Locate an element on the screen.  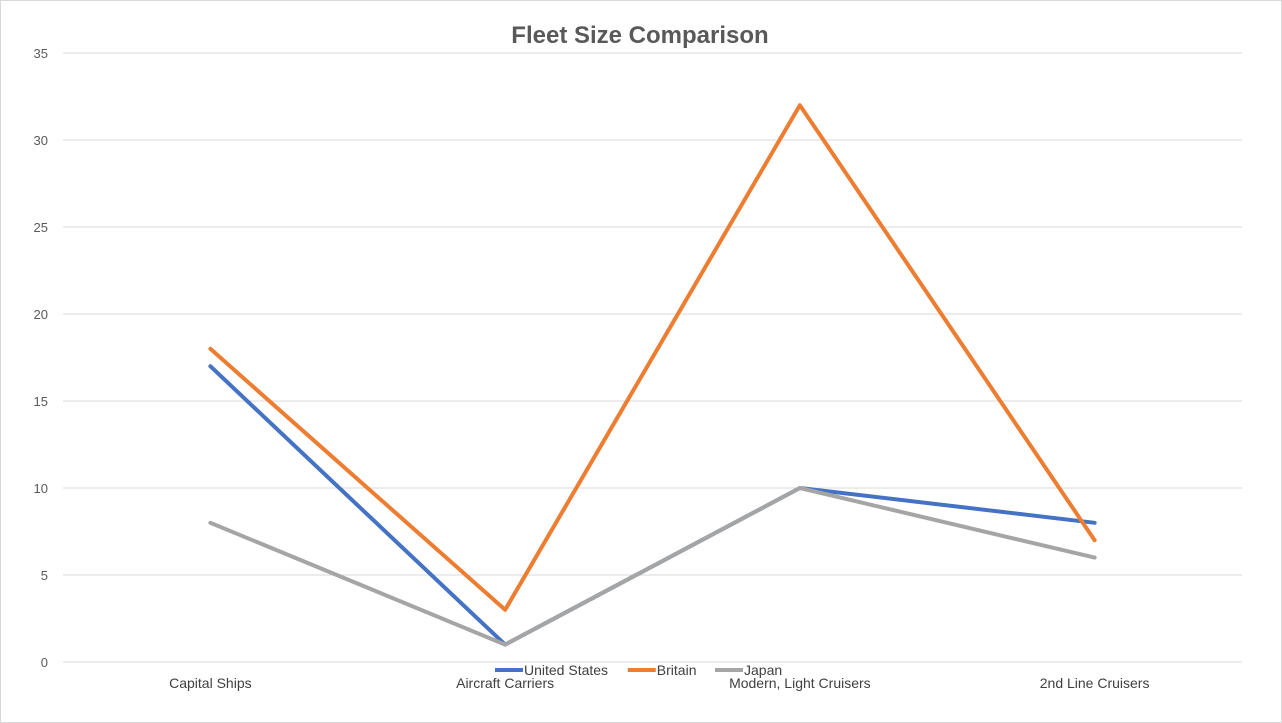
y-axis-tick-labels: 0 5 10 15 20 25 30 35 is located at coordinates (41, 358).